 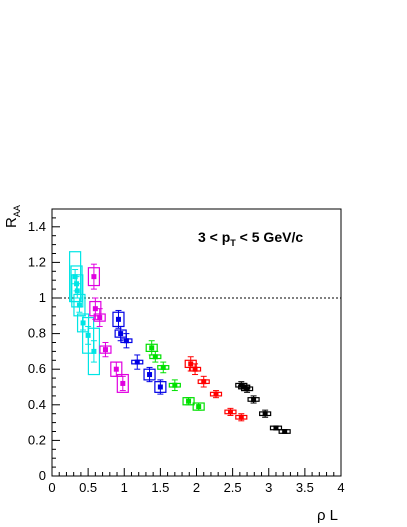 I want to click on x-axis-title-main: ρ L, so click(x=327, y=515).